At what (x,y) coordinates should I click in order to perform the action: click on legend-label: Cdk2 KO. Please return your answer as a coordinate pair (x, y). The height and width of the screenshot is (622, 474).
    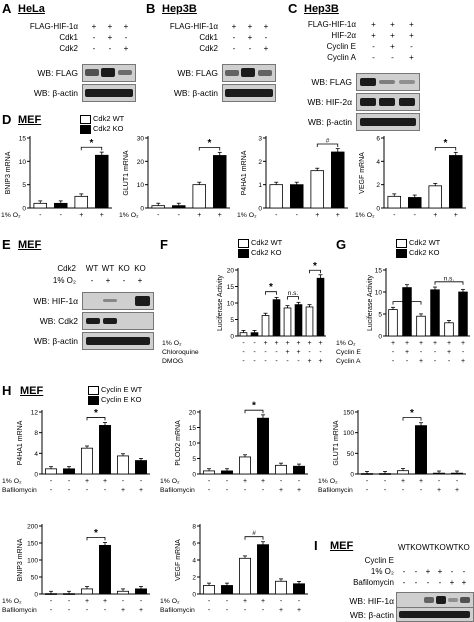
    Looking at the image, I should click on (424, 252).